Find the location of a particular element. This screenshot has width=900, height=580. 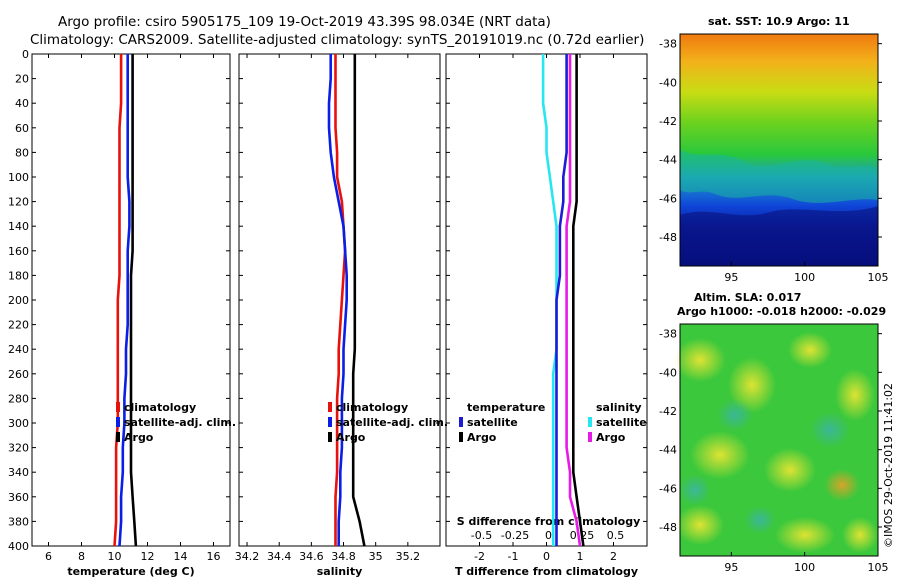

x-top-tick-label: 0 is located at coordinates (548, 535).